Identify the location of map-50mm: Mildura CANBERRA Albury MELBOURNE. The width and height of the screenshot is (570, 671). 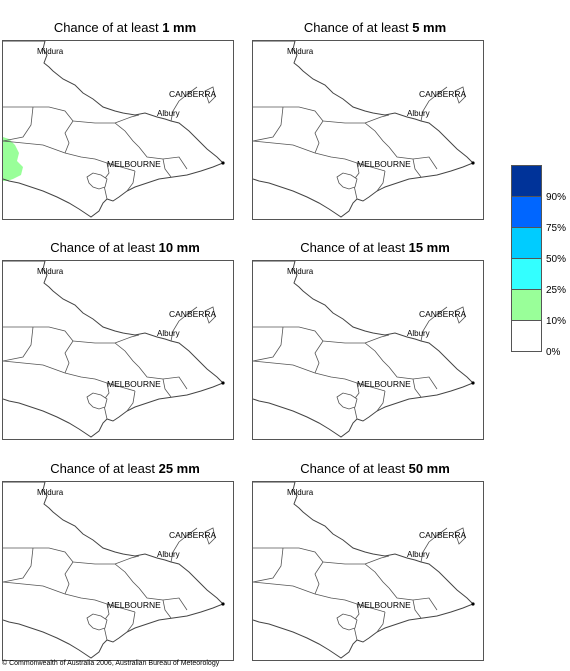
(368, 571).